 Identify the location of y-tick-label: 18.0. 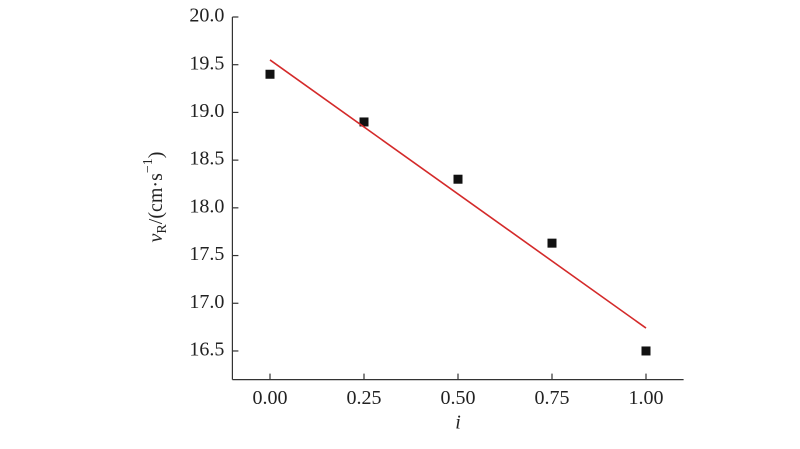
(206, 206).